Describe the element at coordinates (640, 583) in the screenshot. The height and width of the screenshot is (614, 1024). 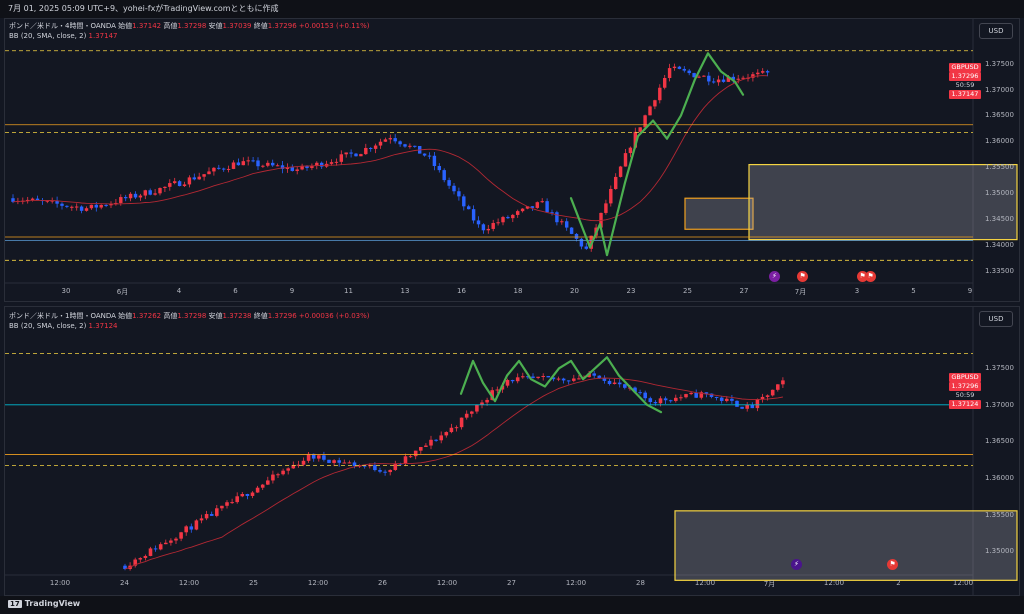
I see `time-tick-label: 28` at that location.